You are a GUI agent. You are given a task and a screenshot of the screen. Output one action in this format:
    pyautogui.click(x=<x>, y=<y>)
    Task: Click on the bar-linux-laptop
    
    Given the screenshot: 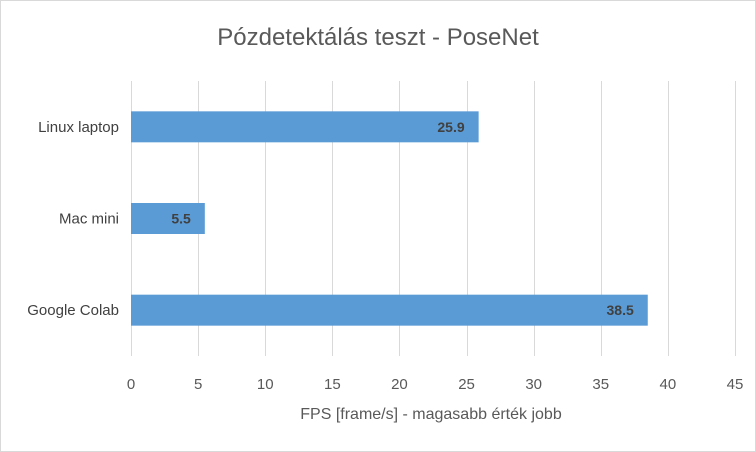 What is the action you would take?
    pyautogui.click(x=305, y=127)
    